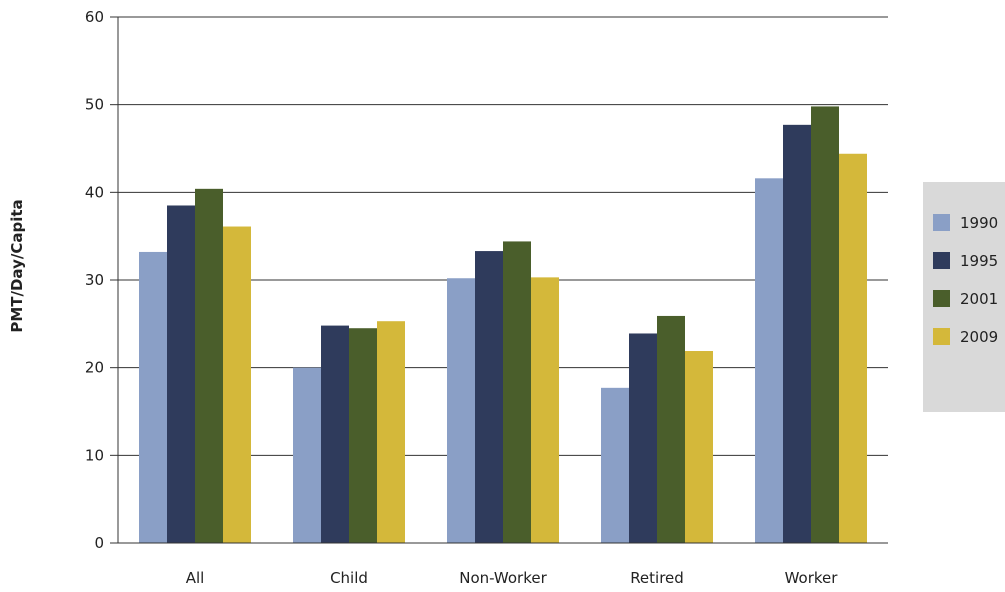  Describe the element at coordinates (391, 432) in the screenshot. I see `bar-child-2009` at that location.